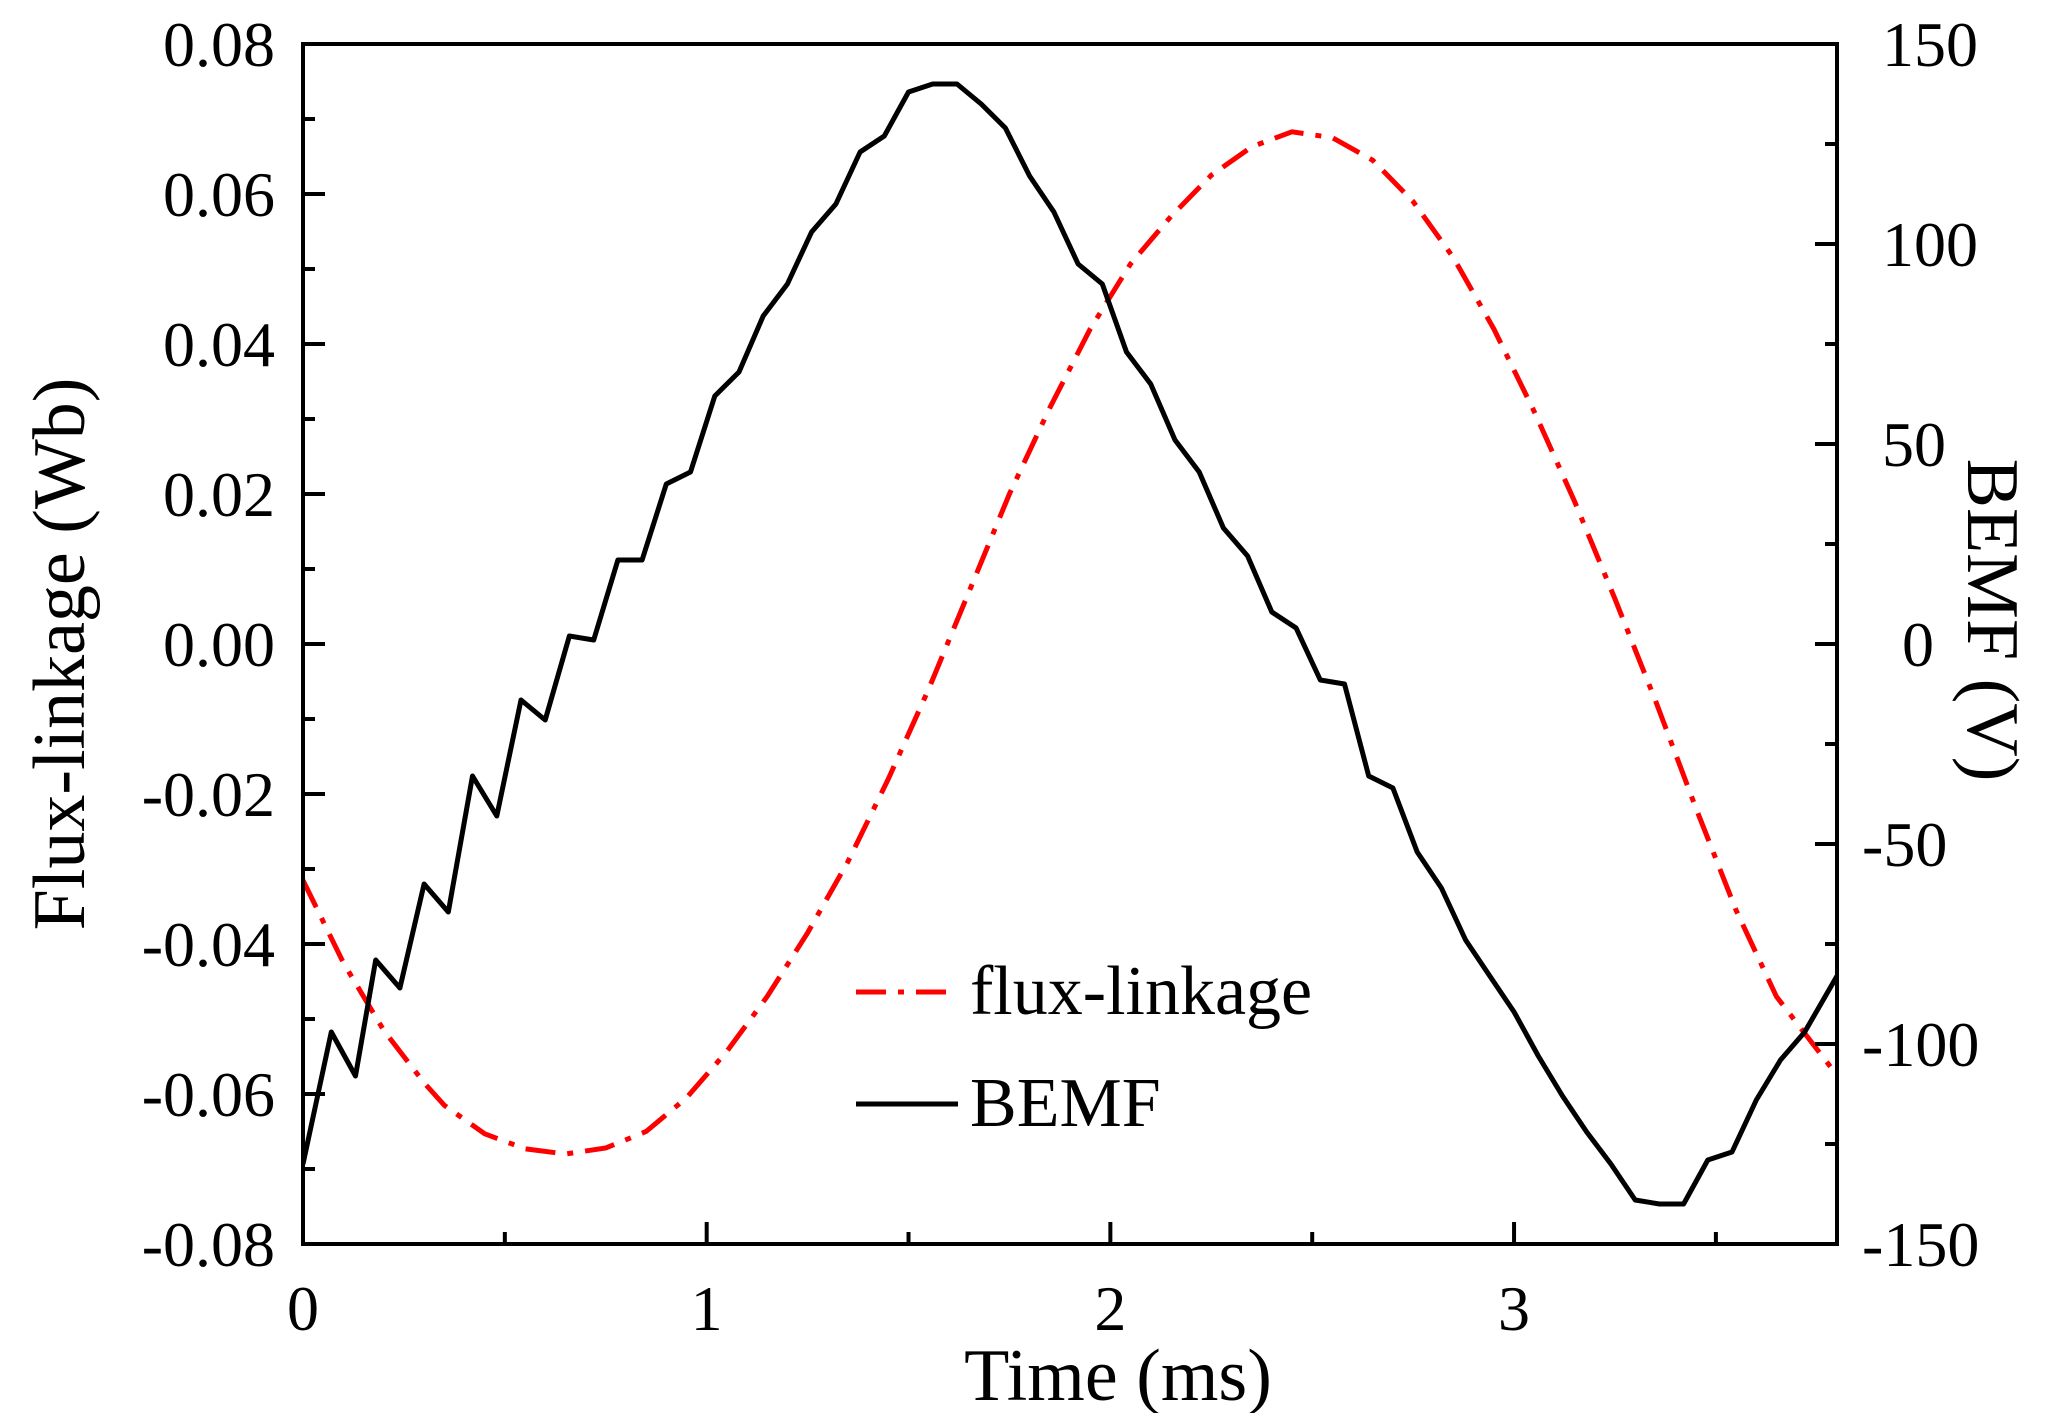 This screenshot has width=2046, height=1413. I want to click on right-y-axis-ticks, so click(1826, 644).